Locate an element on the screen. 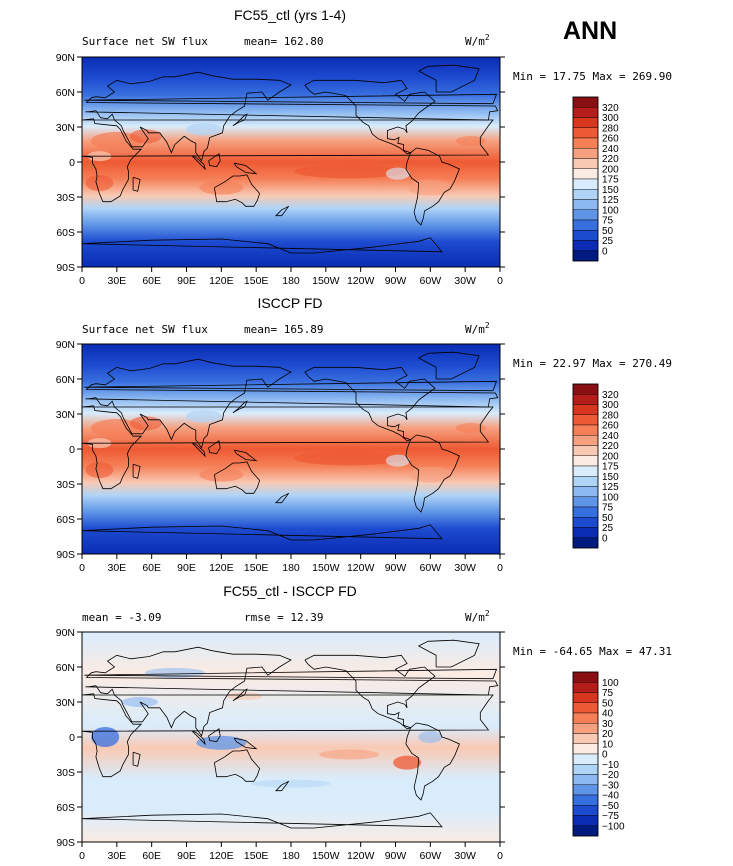  panel-1-units: W/m2 is located at coordinates (477, 40).